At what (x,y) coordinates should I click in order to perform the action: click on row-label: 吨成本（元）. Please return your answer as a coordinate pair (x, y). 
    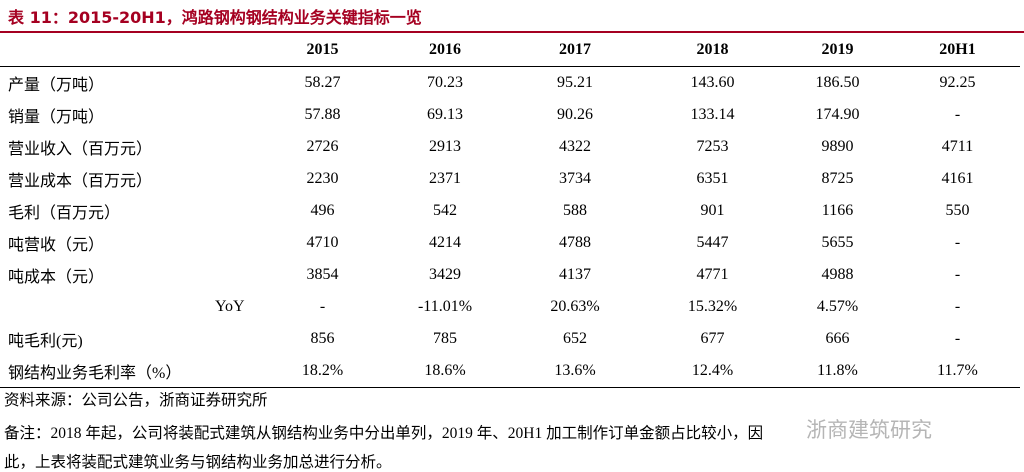
    Looking at the image, I should click on (56, 277).